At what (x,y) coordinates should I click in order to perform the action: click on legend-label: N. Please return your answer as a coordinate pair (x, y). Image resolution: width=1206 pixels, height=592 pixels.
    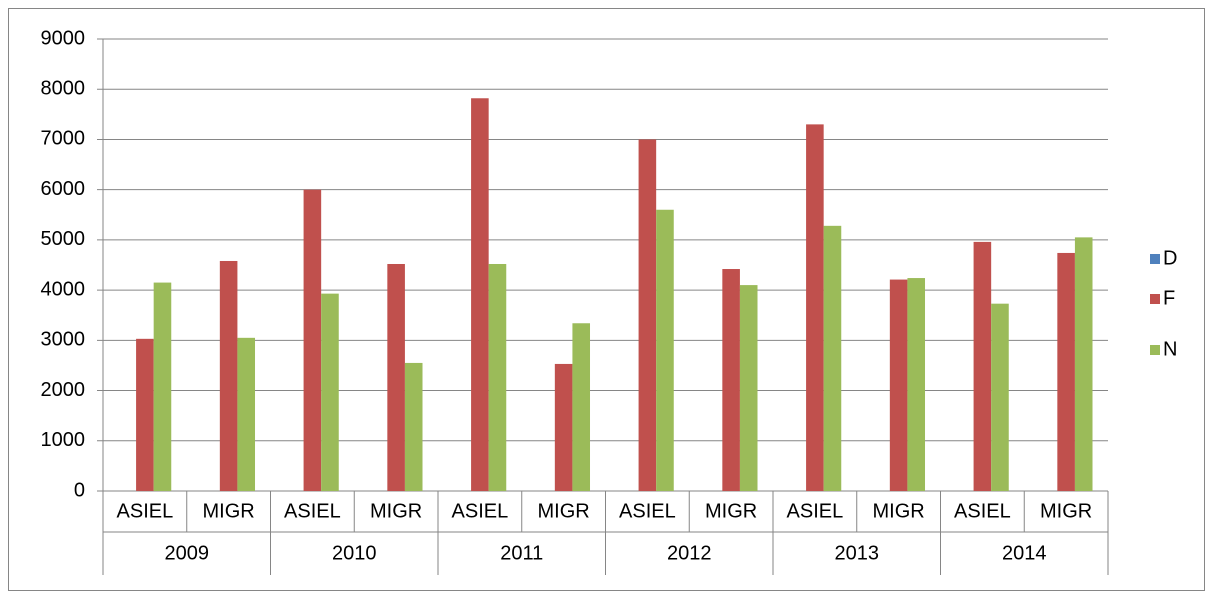
    Looking at the image, I should click on (1170, 349).